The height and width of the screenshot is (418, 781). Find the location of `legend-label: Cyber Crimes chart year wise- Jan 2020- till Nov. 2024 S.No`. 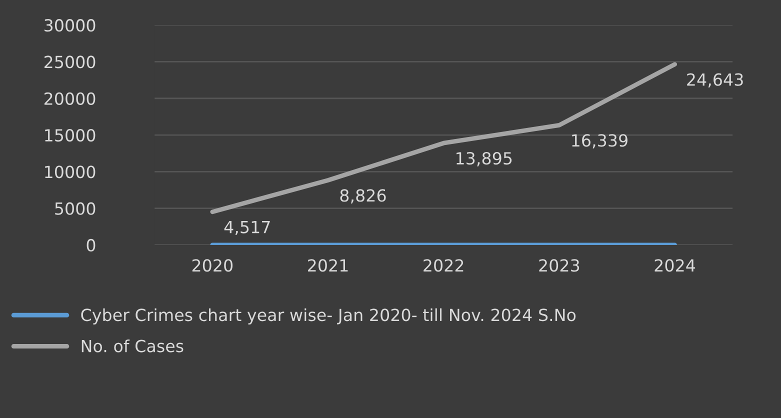

legend-label: Cyber Crimes chart year wise- Jan 2020- till Nov. 2024 S.No is located at coordinates (328, 316).